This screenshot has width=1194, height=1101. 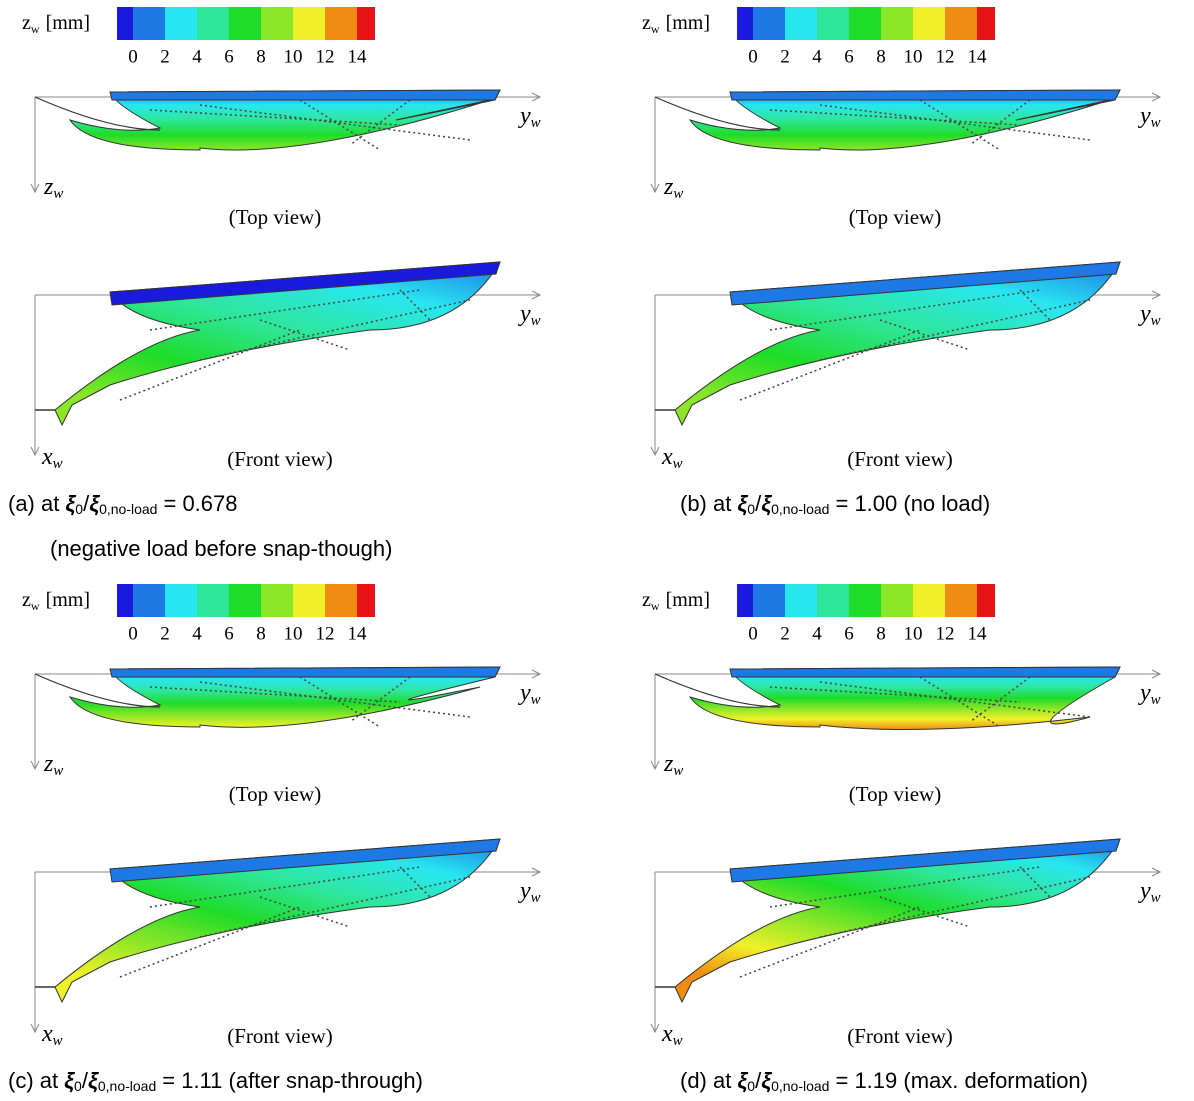 I want to click on wing-top-view, so click(x=284, y=120).